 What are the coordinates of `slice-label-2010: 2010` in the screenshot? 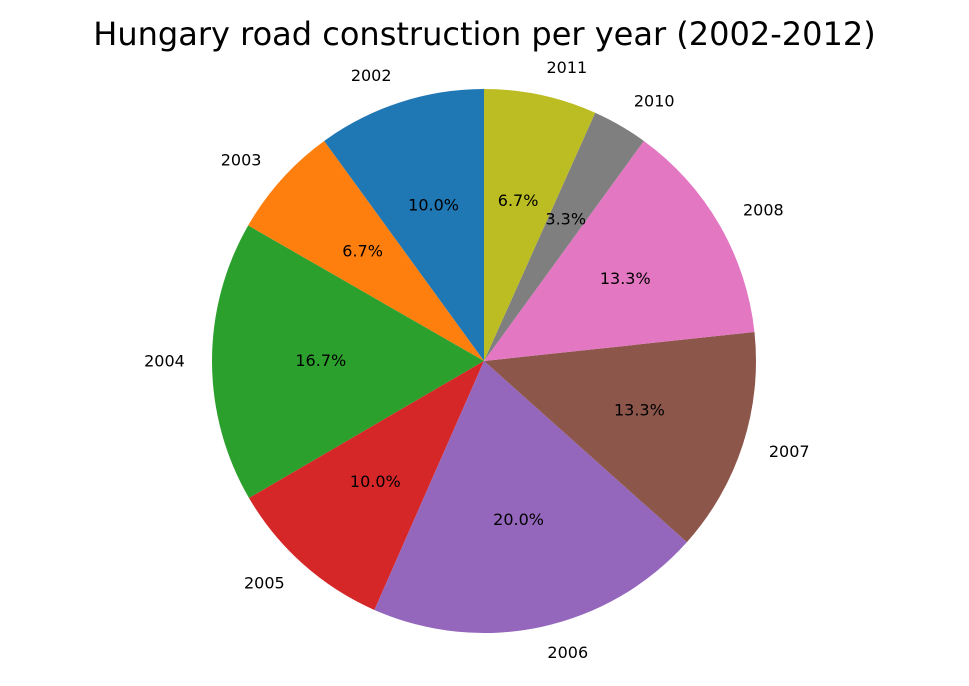 It's located at (654, 101).